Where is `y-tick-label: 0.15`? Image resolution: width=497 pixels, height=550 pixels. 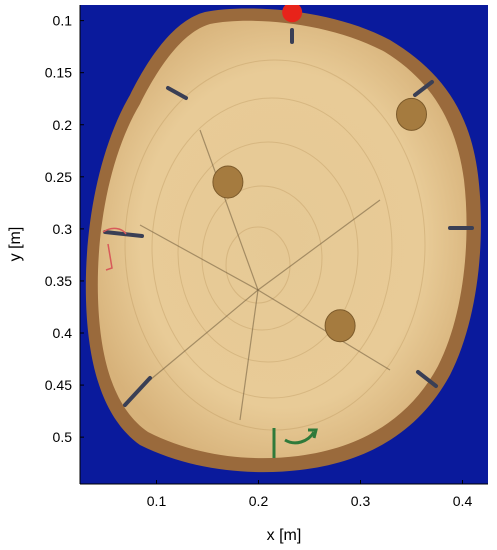
y-tick-label: 0.15 is located at coordinates (58, 73).